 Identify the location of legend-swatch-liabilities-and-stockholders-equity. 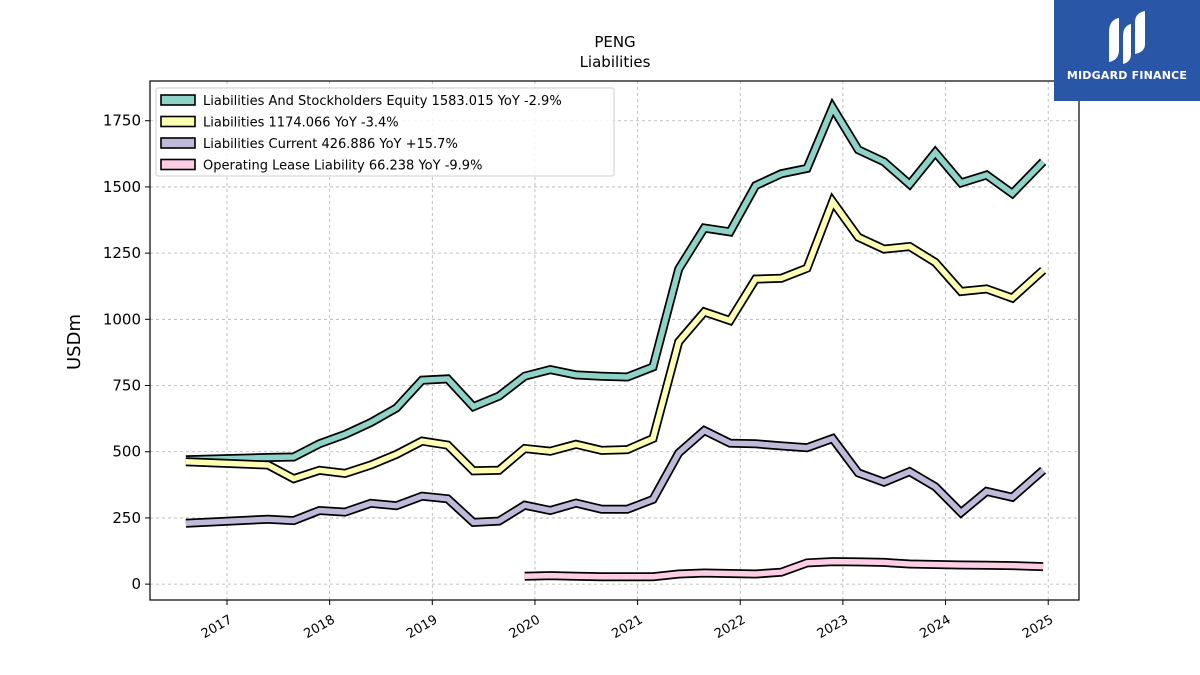
(178, 100).